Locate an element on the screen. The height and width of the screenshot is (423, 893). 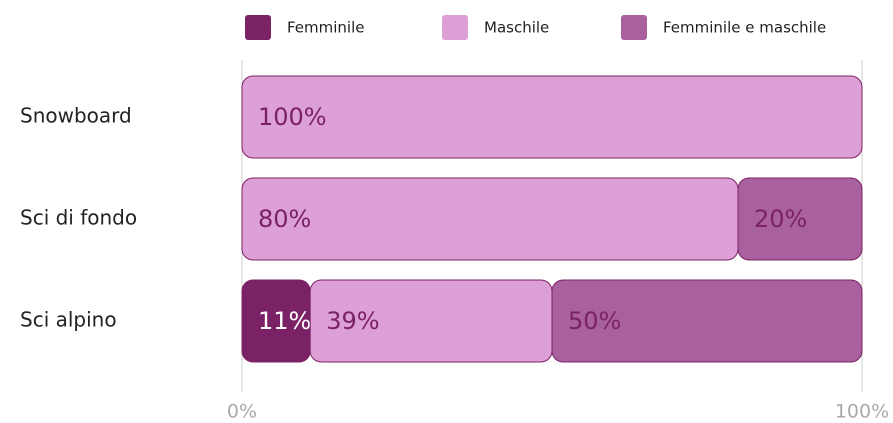
value-label: 20% is located at coordinates (780, 219).